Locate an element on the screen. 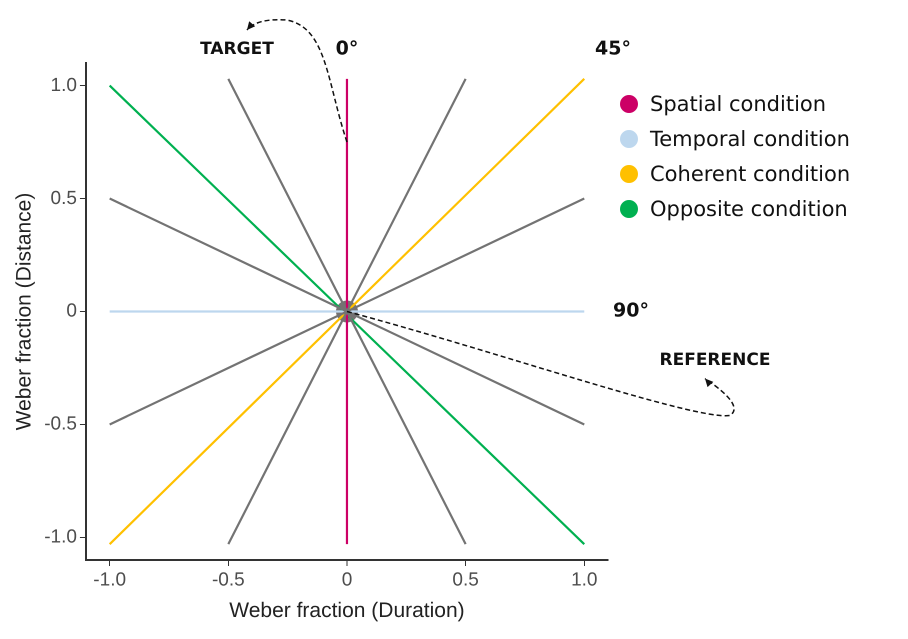 The width and height of the screenshot is (908, 639). annotation: REFERENCE is located at coordinates (714, 360).